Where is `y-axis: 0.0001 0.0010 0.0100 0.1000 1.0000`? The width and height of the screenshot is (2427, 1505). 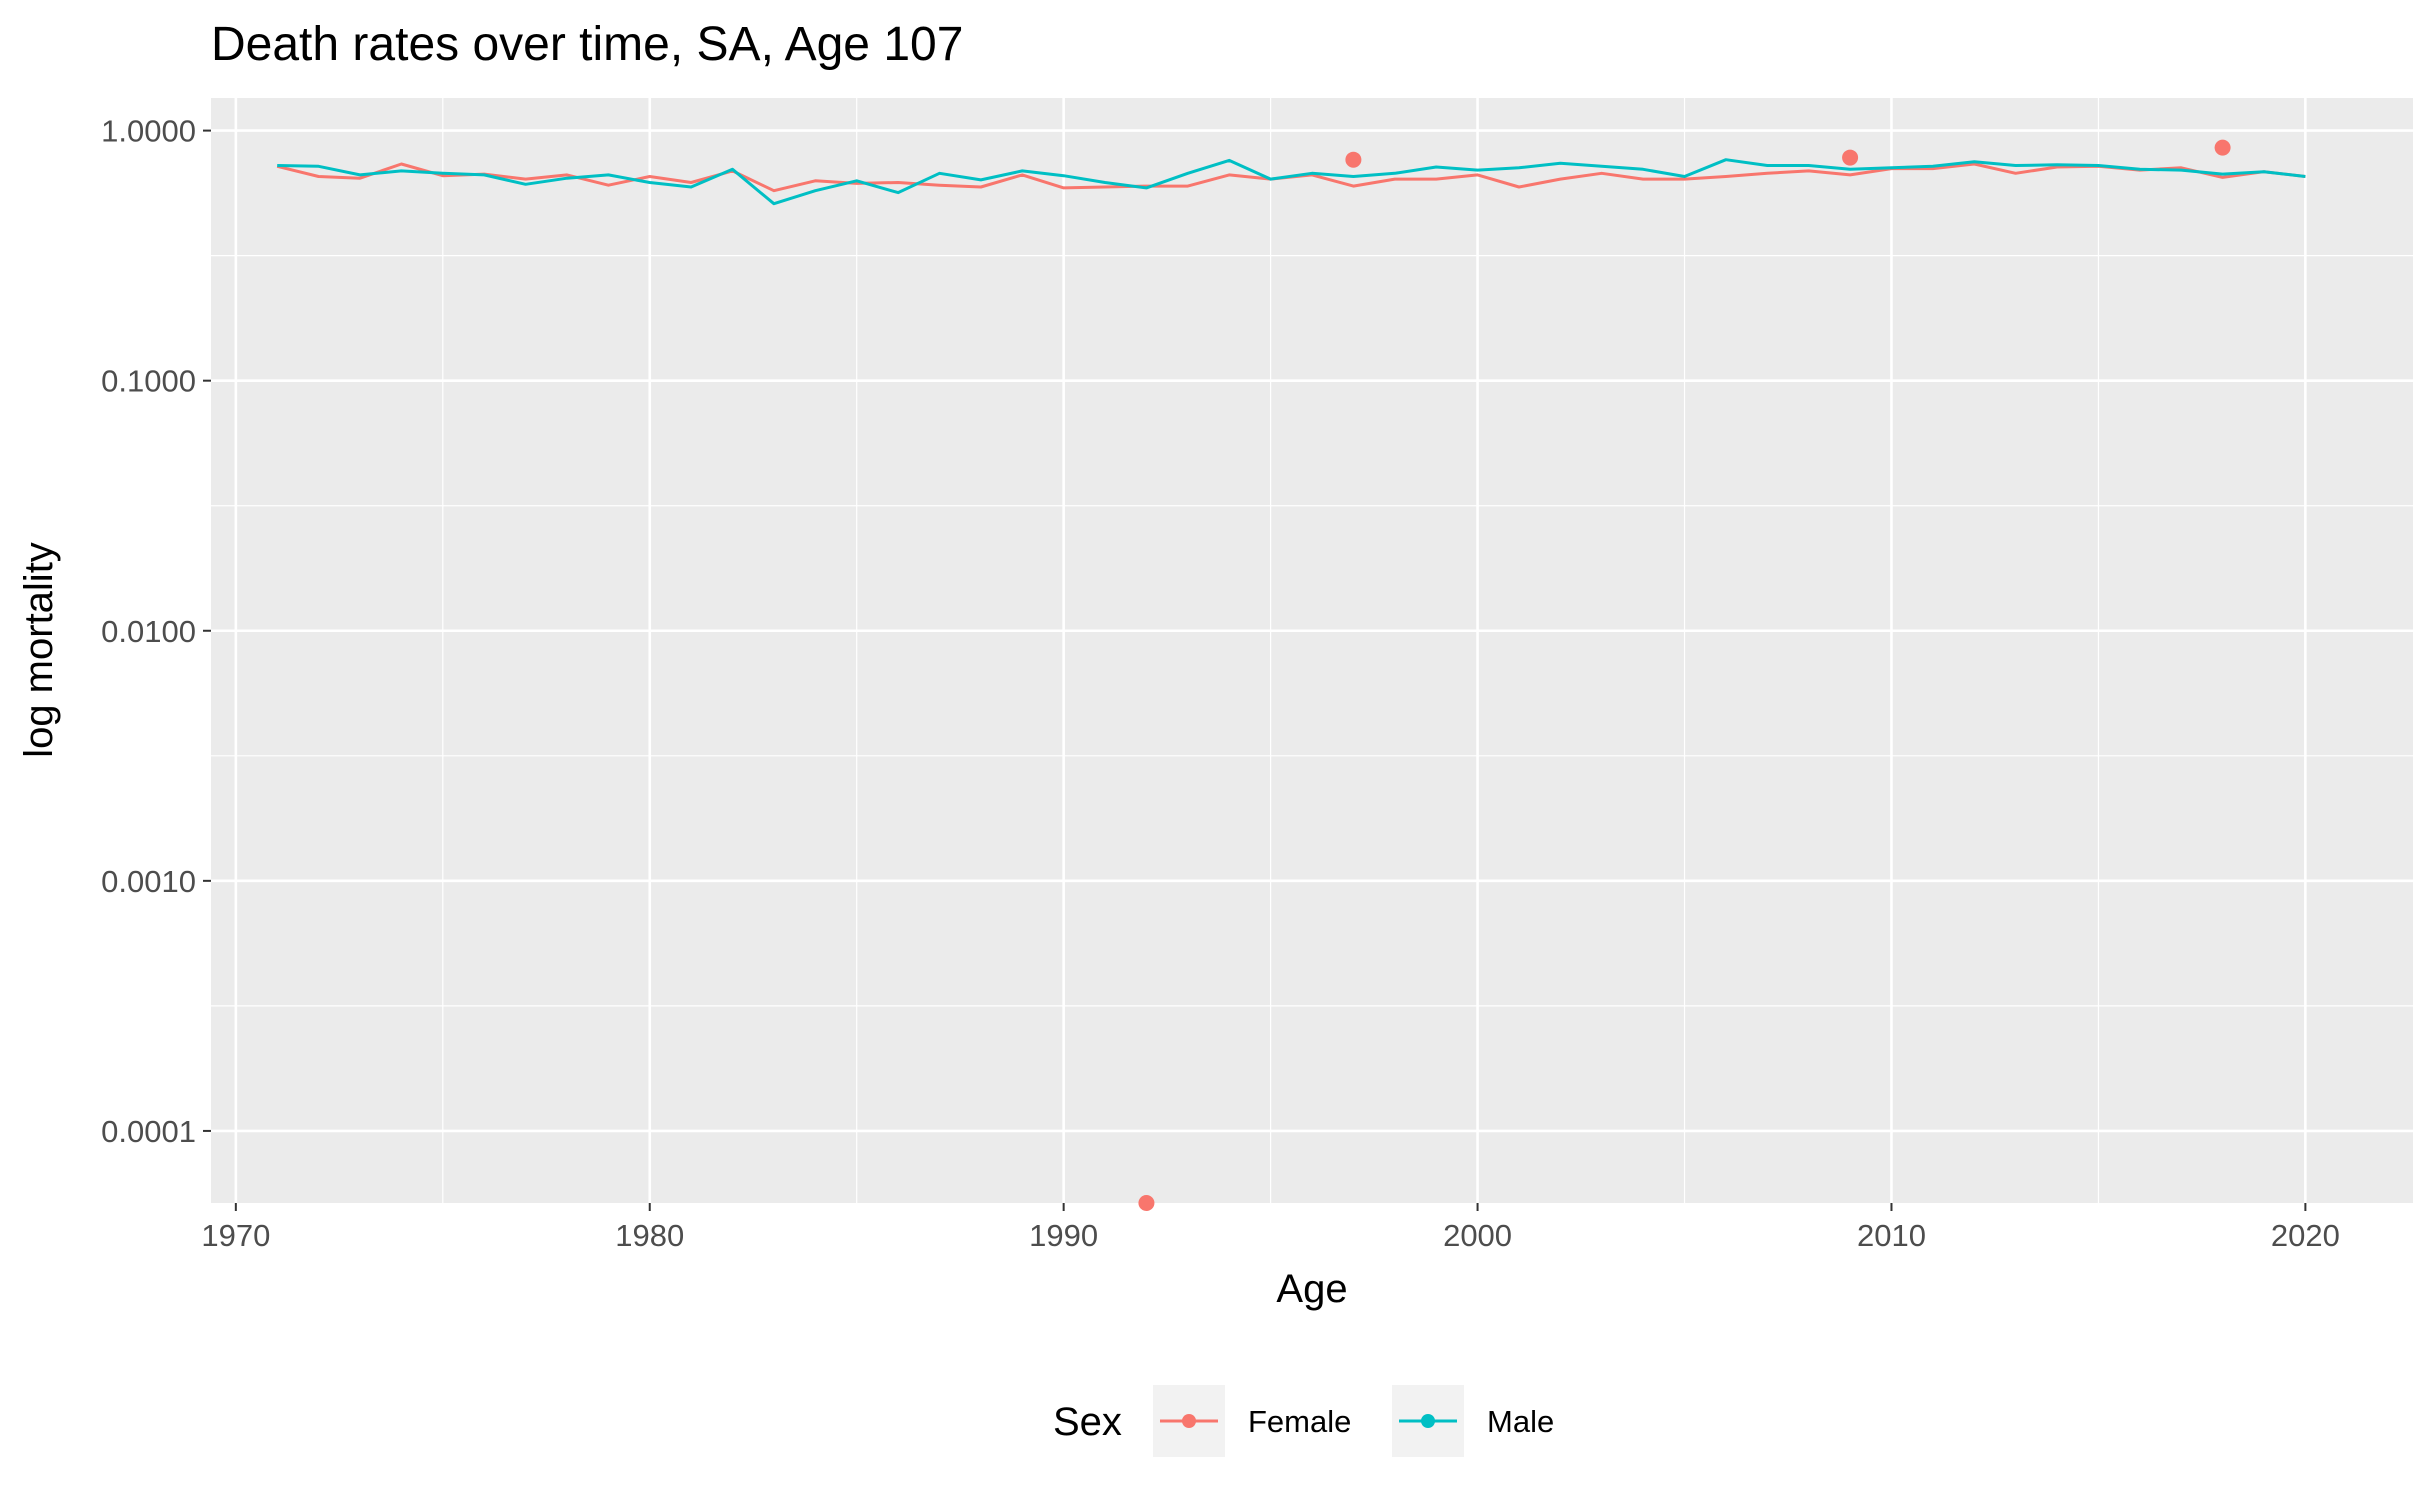
y-axis: 0.0001 0.0010 0.0100 0.1000 1.0000 is located at coordinates (156, 631).